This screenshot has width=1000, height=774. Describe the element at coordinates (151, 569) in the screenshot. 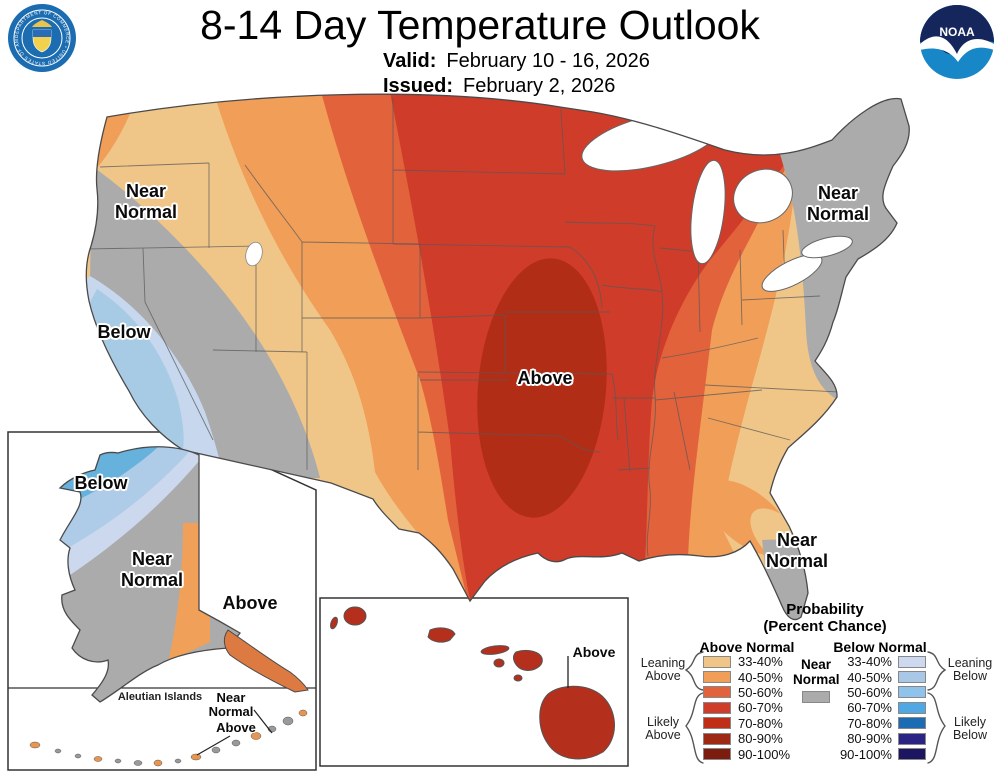

I see `label-alaska-near-normal: Near Normal` at that location.